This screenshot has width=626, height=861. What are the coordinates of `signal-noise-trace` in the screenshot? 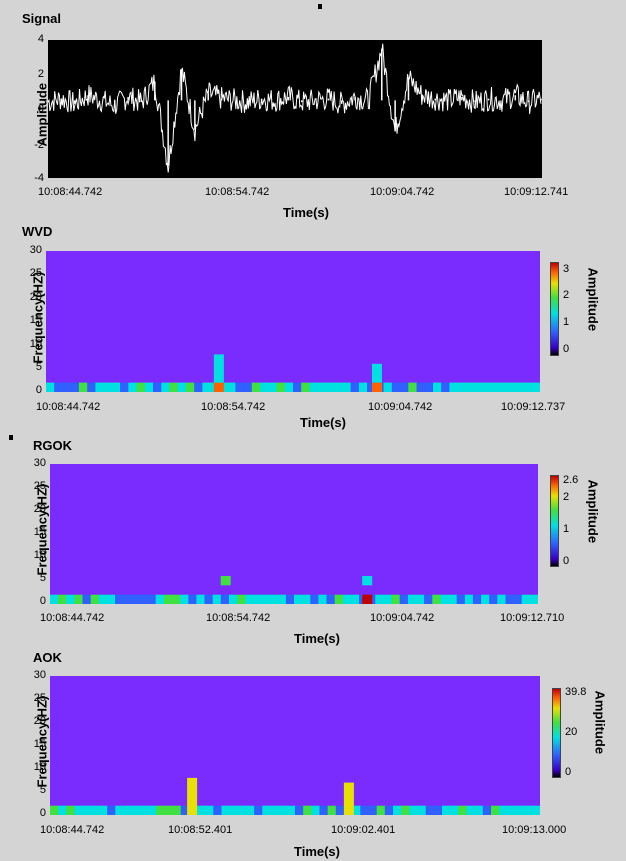 It's located at (295, 108).